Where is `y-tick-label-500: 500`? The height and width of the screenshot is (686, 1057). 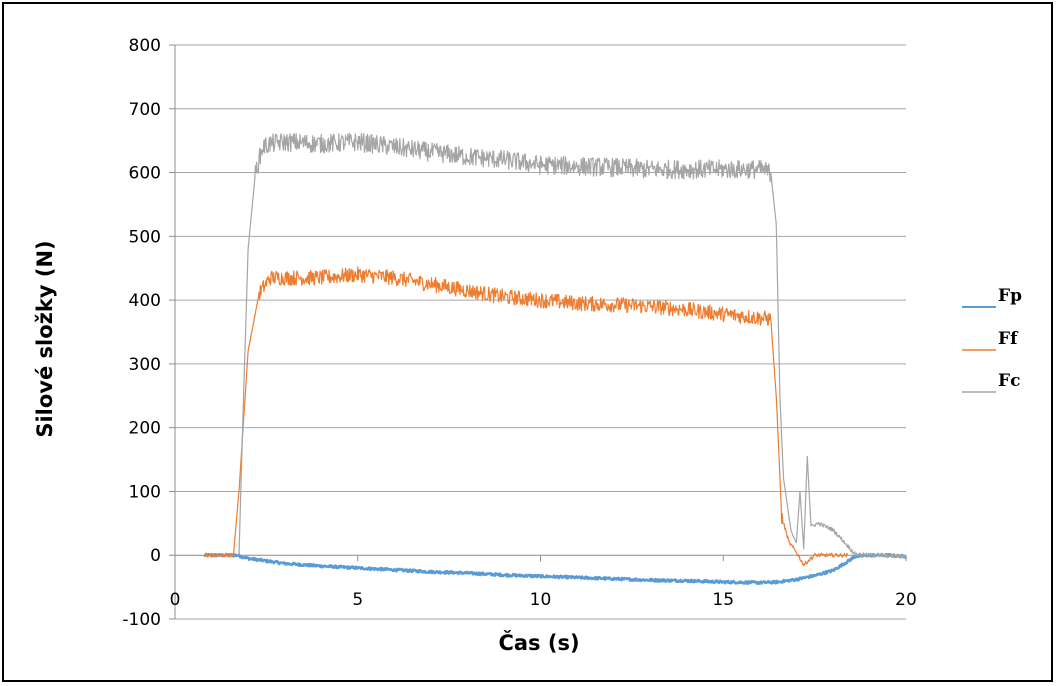
y-tick-label-500: 500 is located at coordinates (145, 237).